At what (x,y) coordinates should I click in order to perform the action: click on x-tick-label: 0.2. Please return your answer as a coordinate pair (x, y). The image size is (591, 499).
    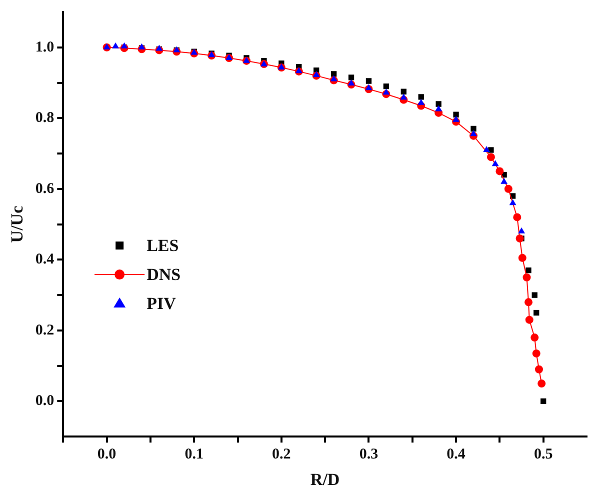
    Looking at the image, I should click on (281, 454).